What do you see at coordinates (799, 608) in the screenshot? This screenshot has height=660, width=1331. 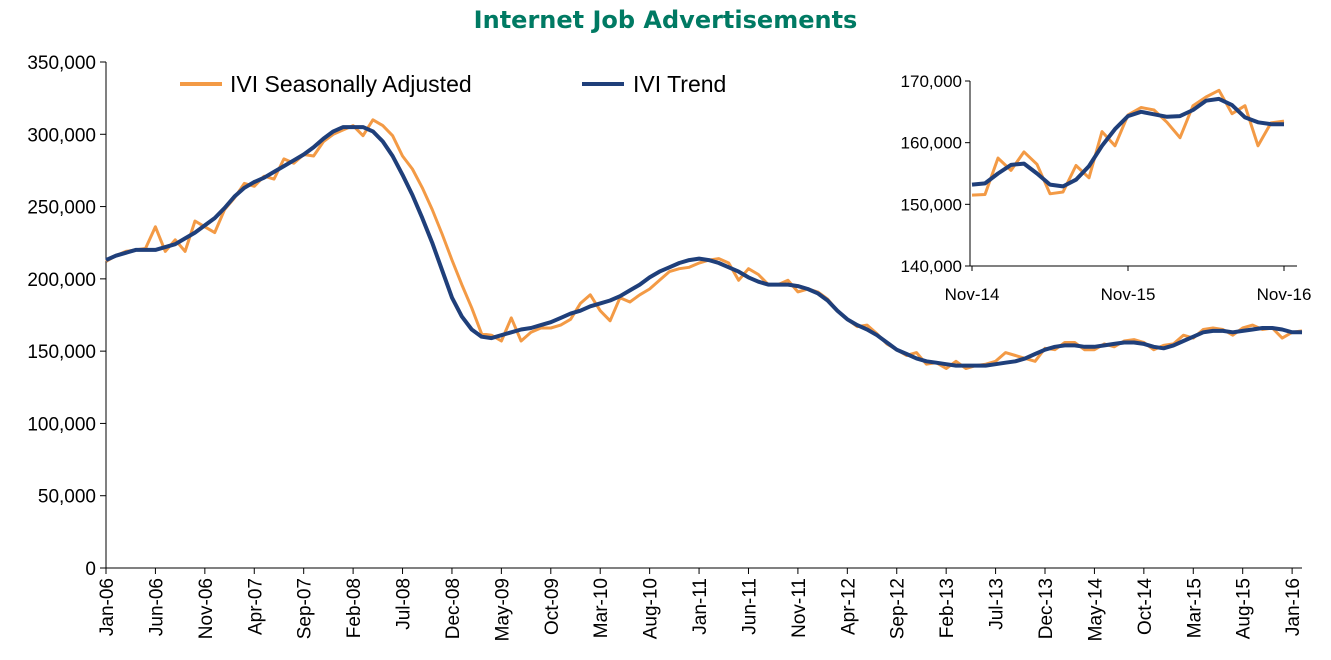 I see `x-tick-label: Nov-11` at bounding box center [799, 608].